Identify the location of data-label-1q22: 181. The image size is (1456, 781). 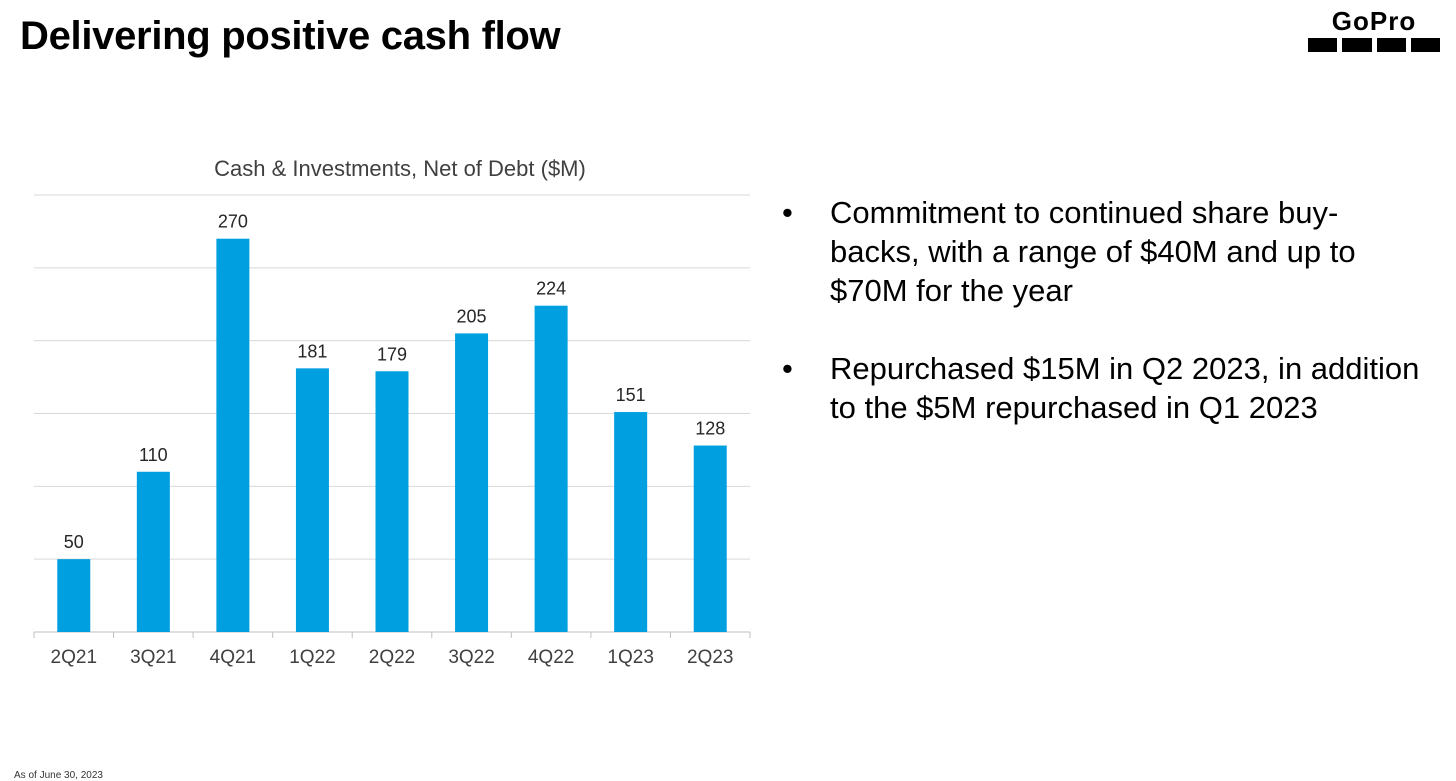
(312, 351).